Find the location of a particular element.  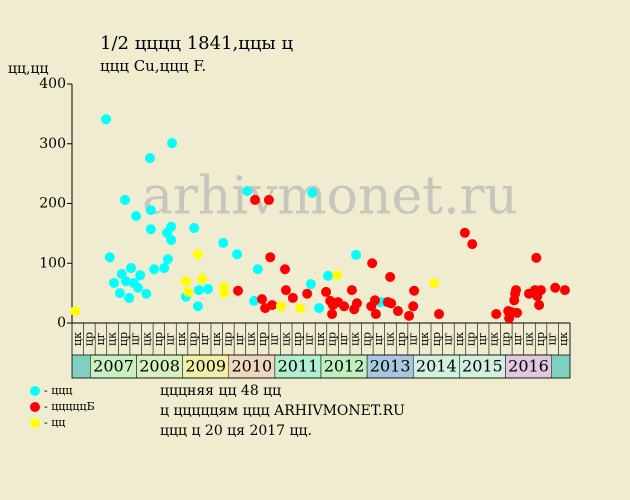

year-label: 2014 is located at coordinates (436, 366).